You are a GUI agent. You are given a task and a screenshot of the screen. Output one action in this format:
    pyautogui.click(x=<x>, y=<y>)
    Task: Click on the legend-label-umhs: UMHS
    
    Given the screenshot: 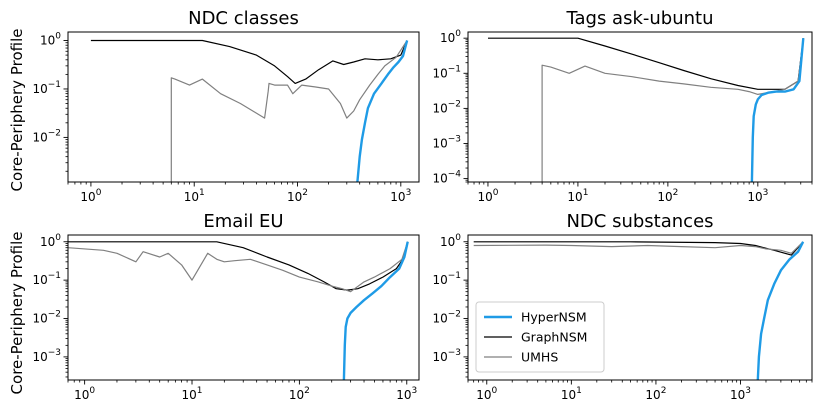 What is the action you would take?
    pyautogui.click(x=539, y=357)
    